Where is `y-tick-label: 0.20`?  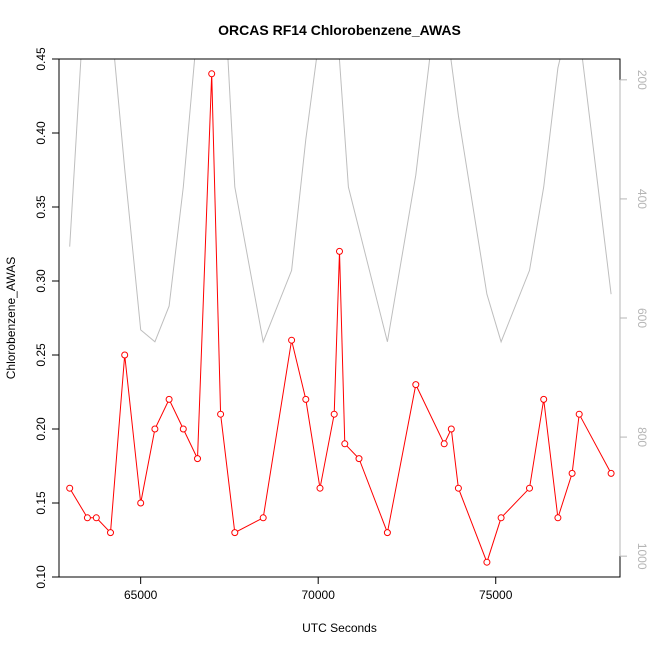
y-tick-label: 0.20 is located at coordinates (41, 429).